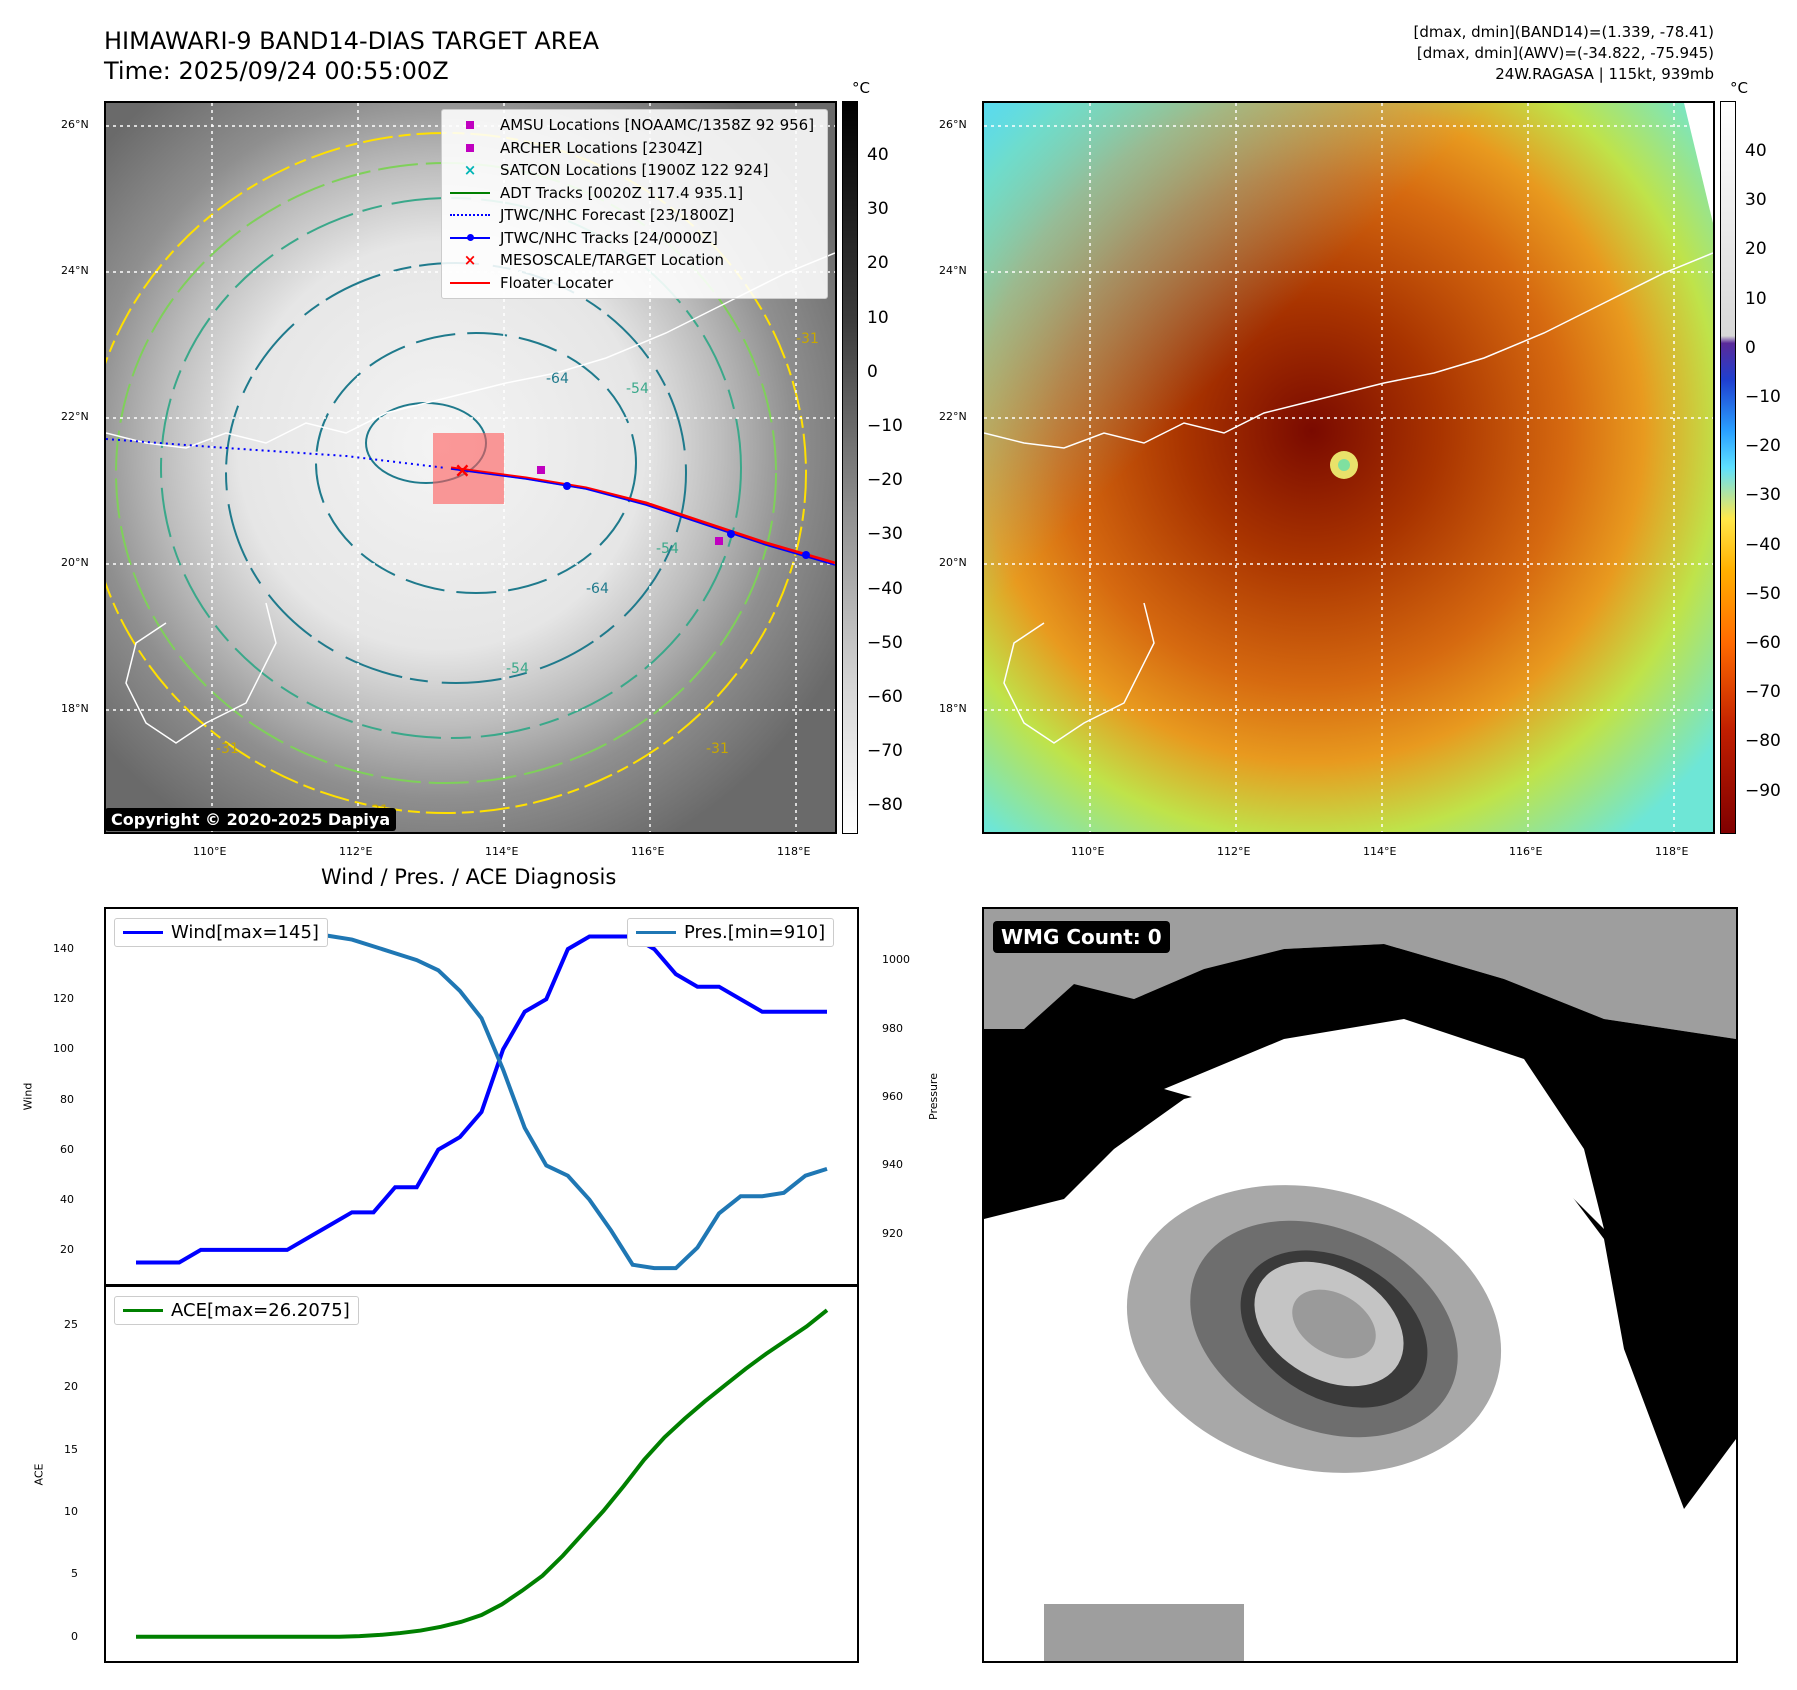 The image size is (1797, 1690). I want to click on ace-tick: 25, so click(71, 1325).